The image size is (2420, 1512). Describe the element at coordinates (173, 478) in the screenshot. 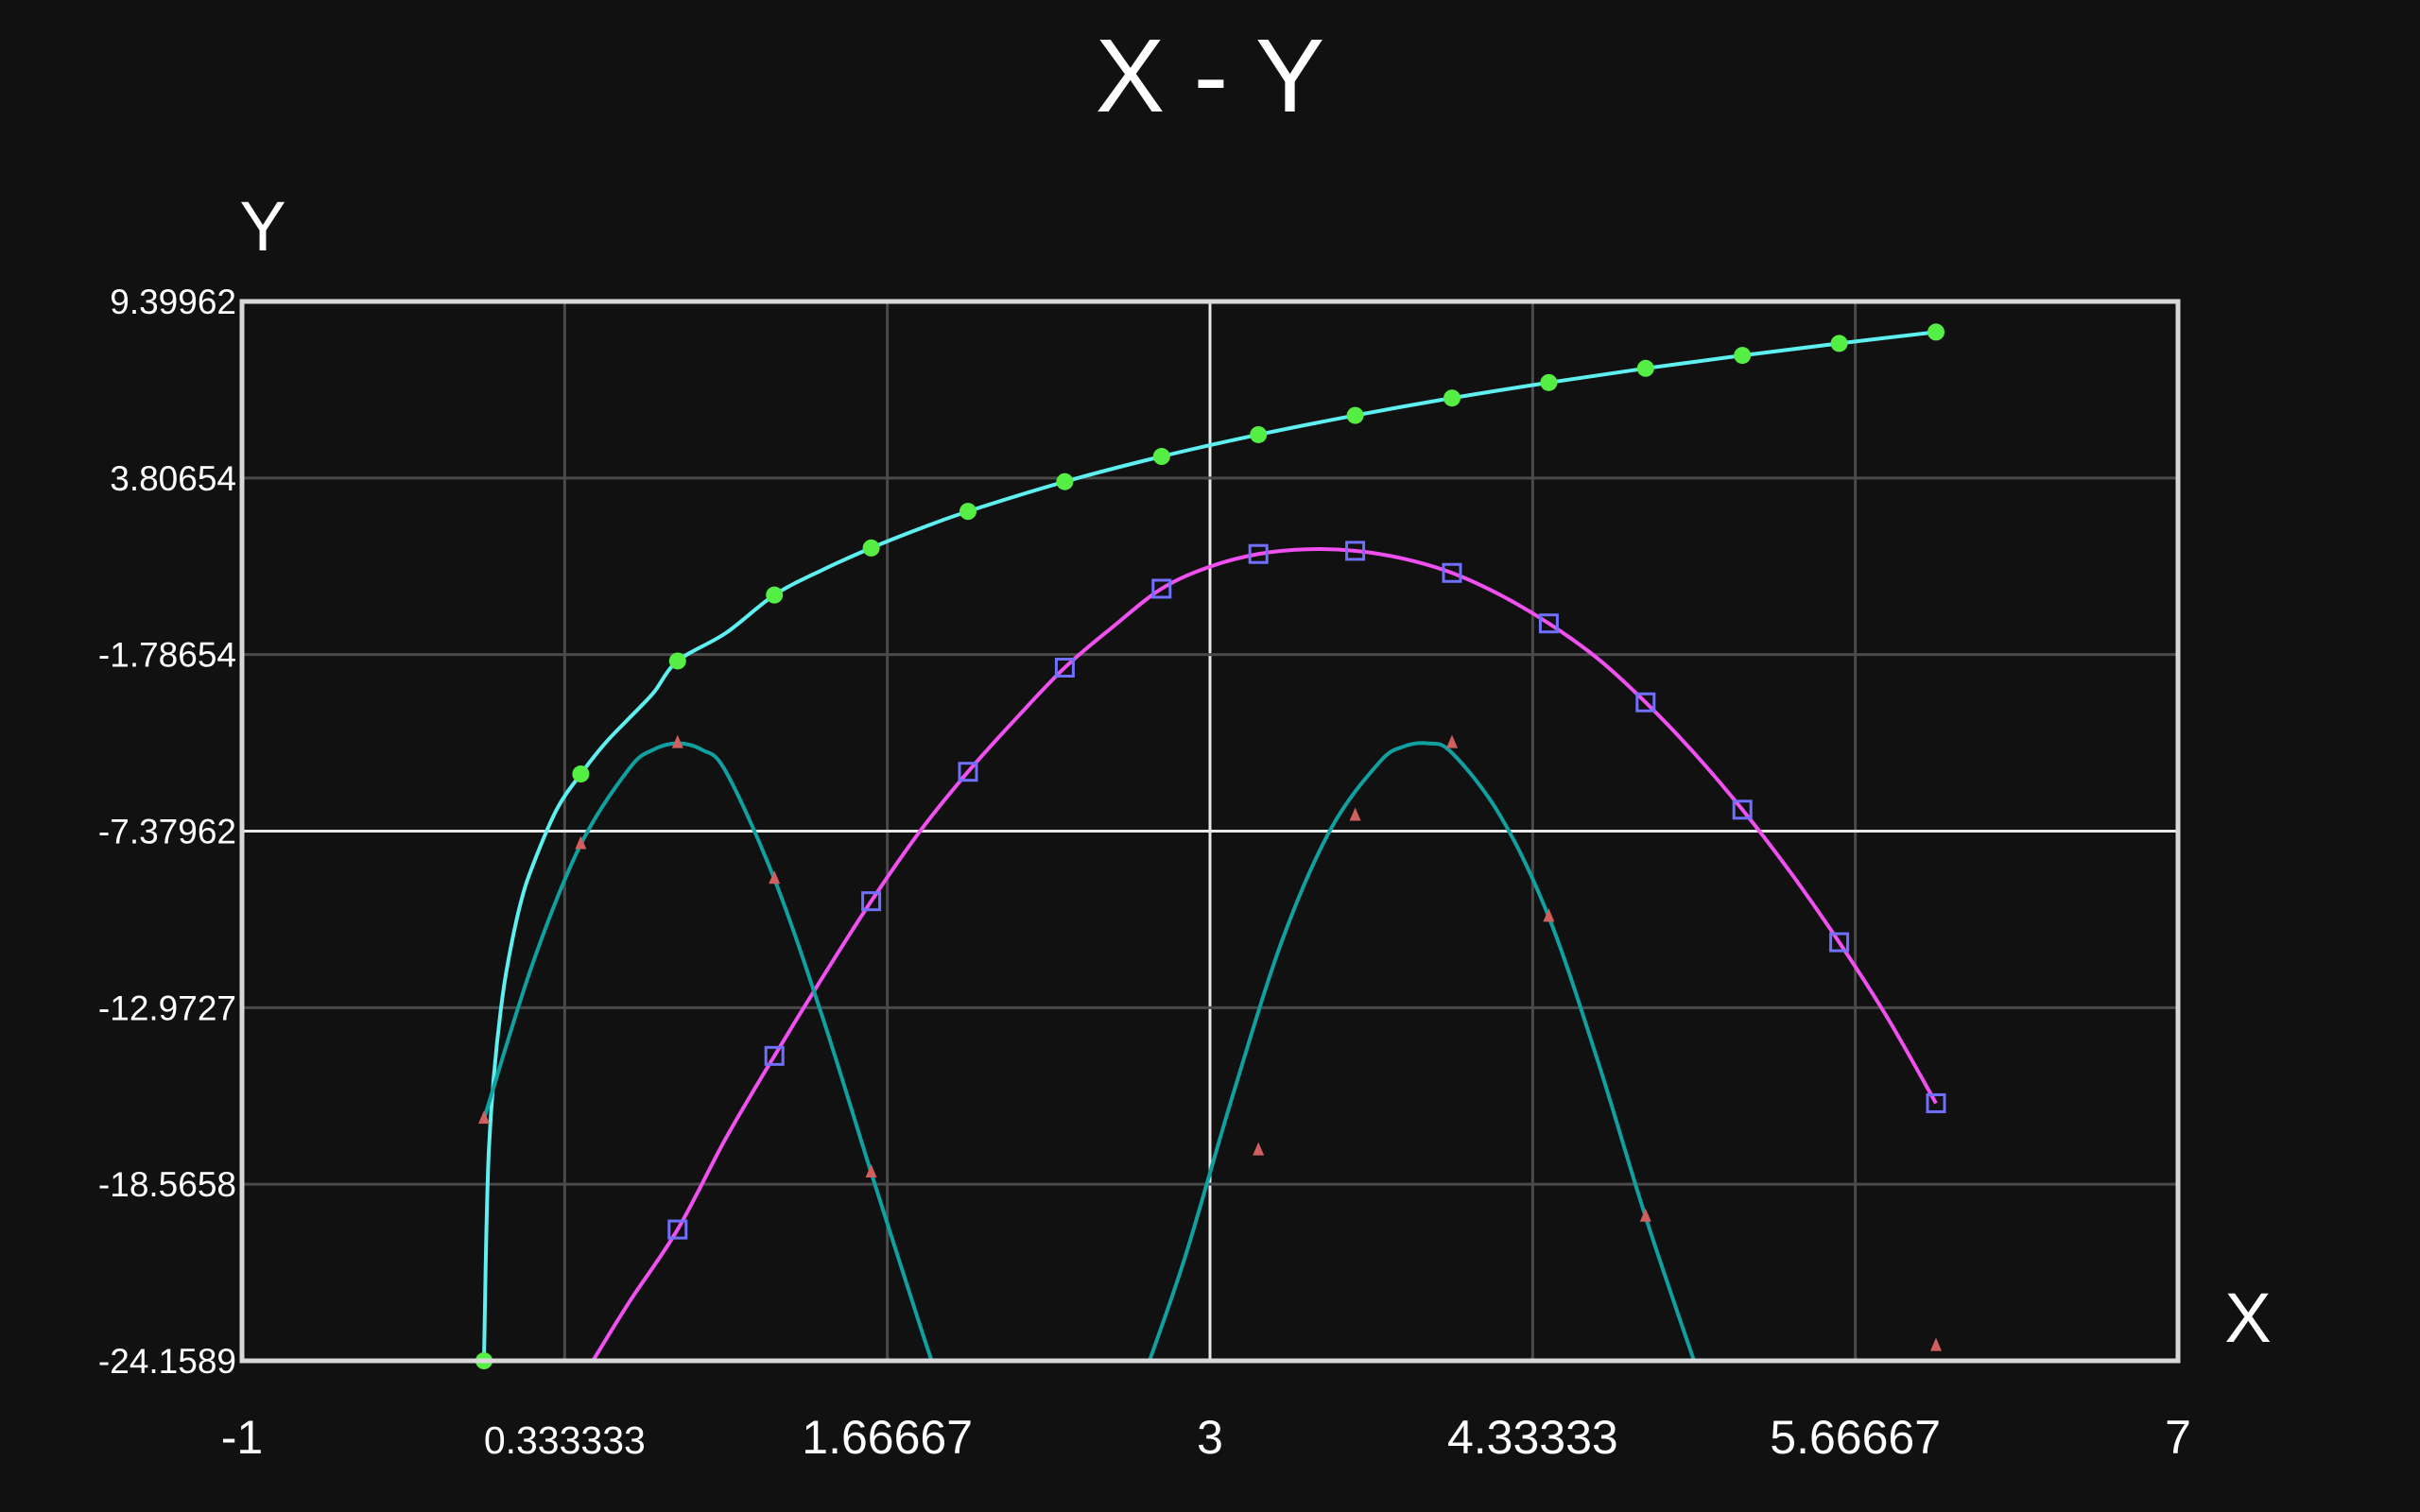

I see `y-tick-label: 3.80654` at that location.